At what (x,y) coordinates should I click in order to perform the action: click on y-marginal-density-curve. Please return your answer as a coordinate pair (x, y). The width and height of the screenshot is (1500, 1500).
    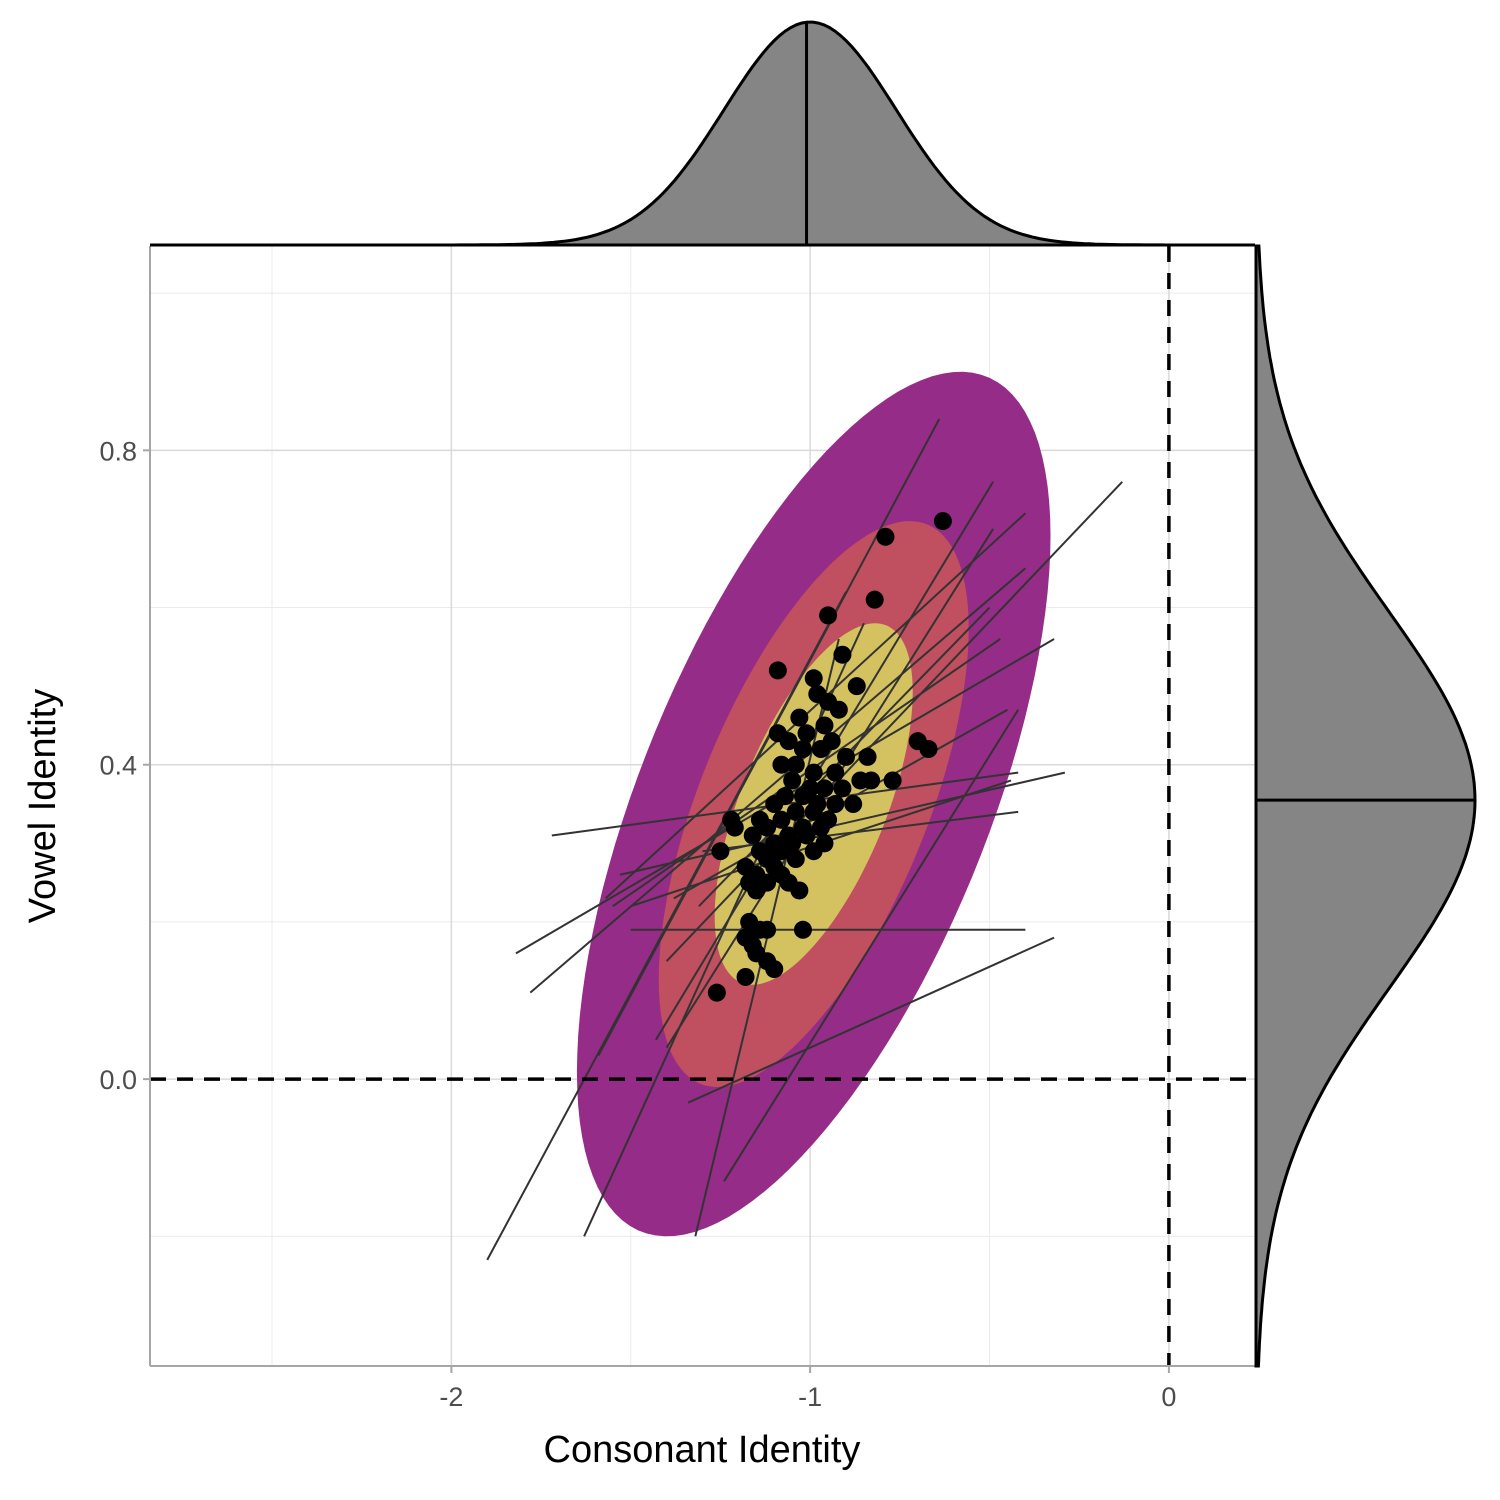
    Looking at the image, I should click on (1365, 806).